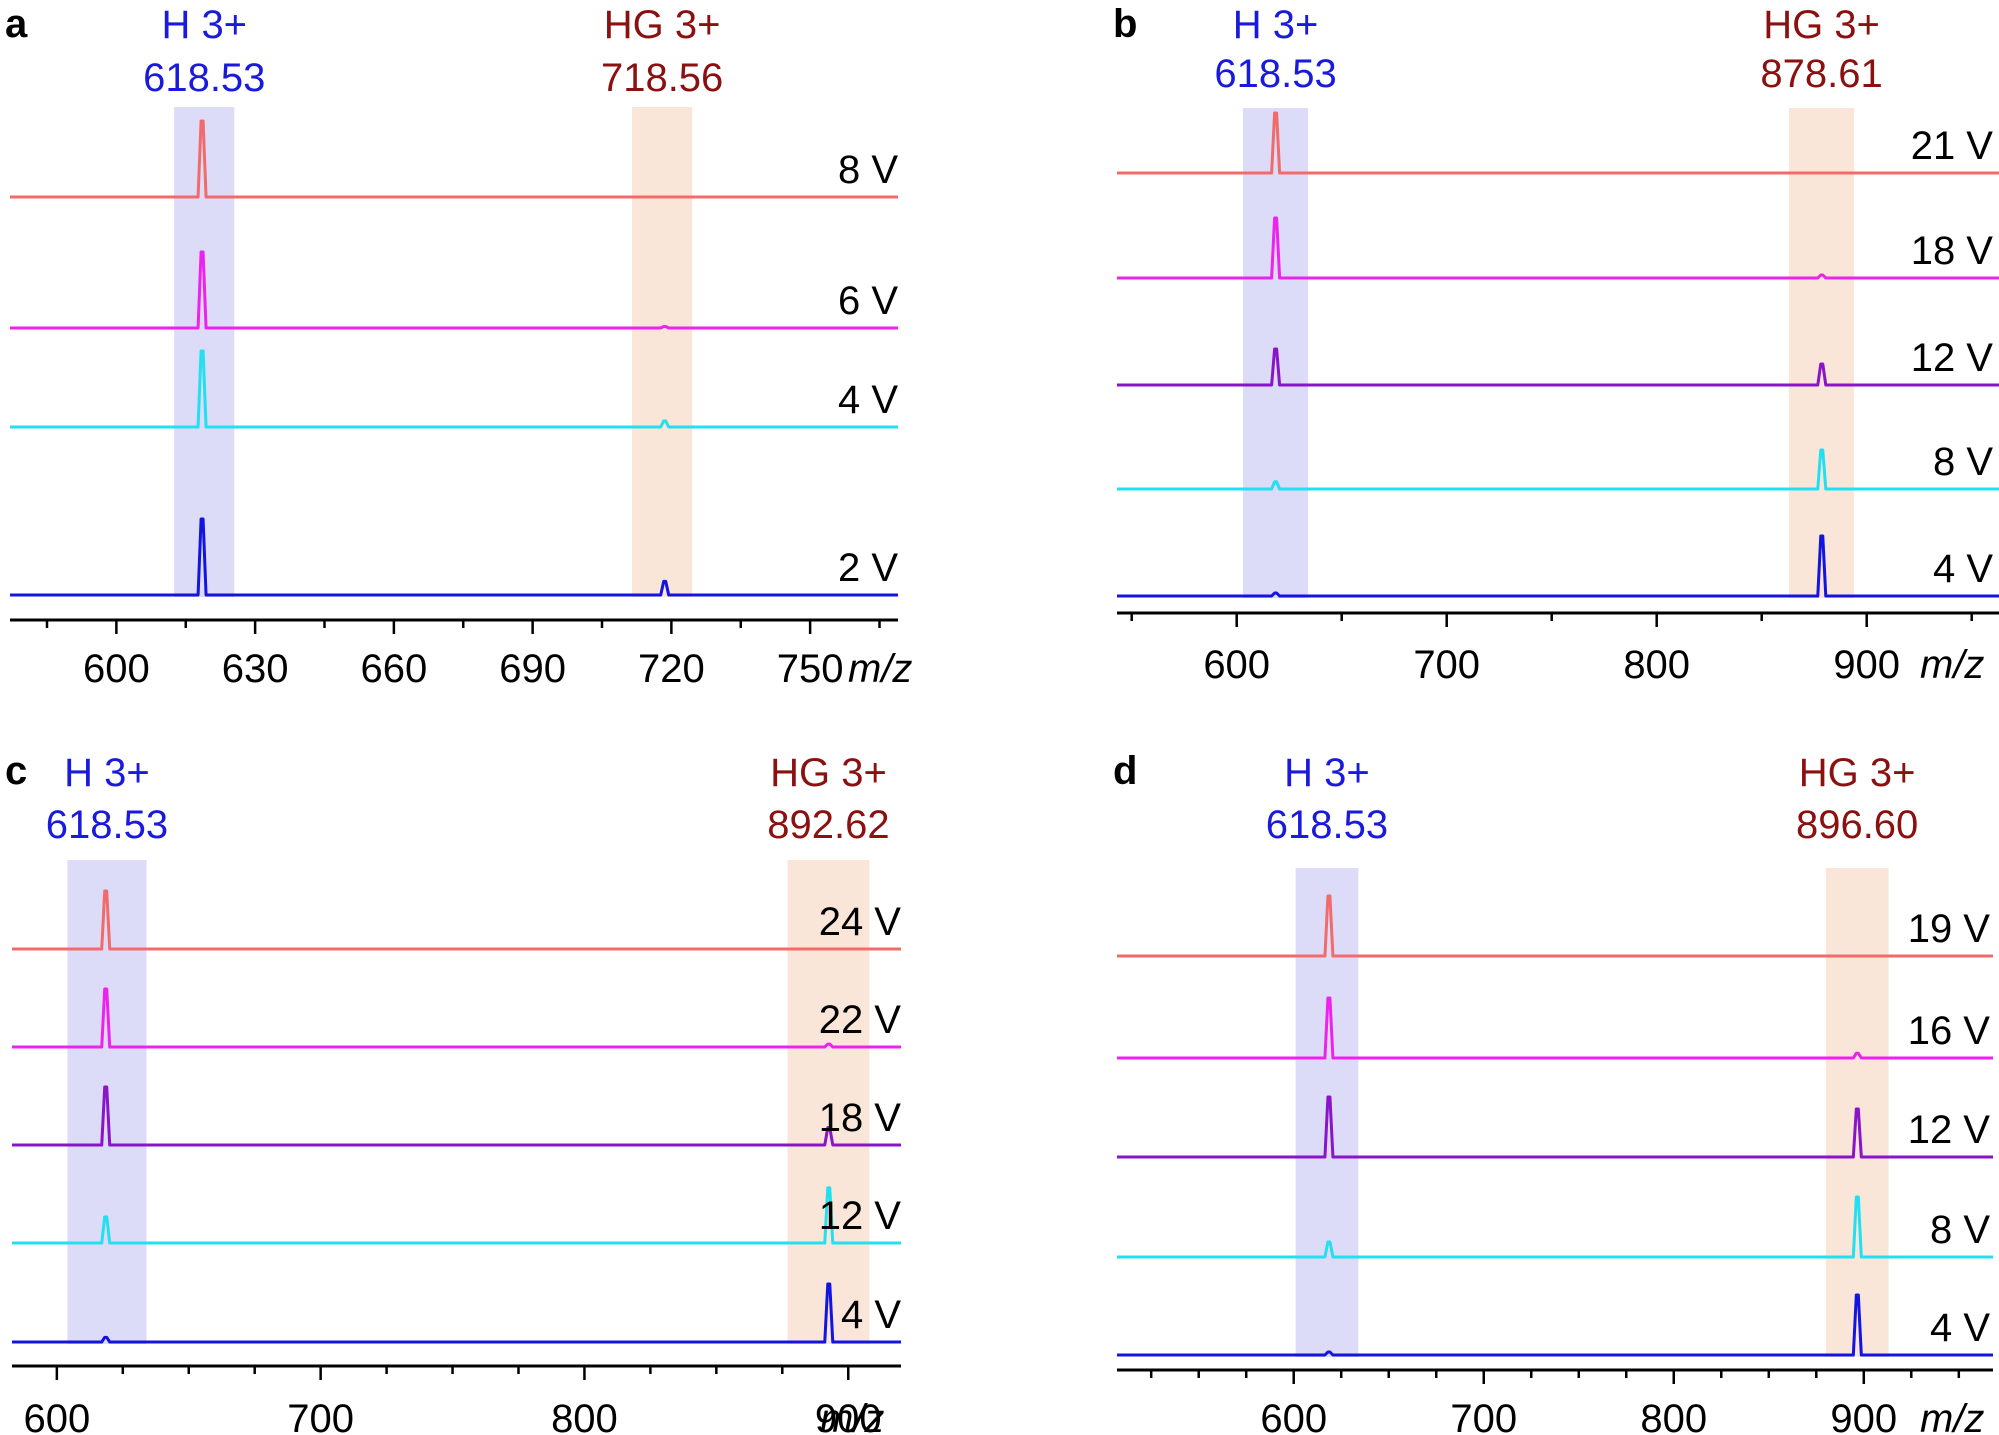 The image size is (1999, 1435). What do you see at coordinates (1952, 146) in the screenshot?
I see `voltage-label: 21 V` at bounding box center [1952, 146].